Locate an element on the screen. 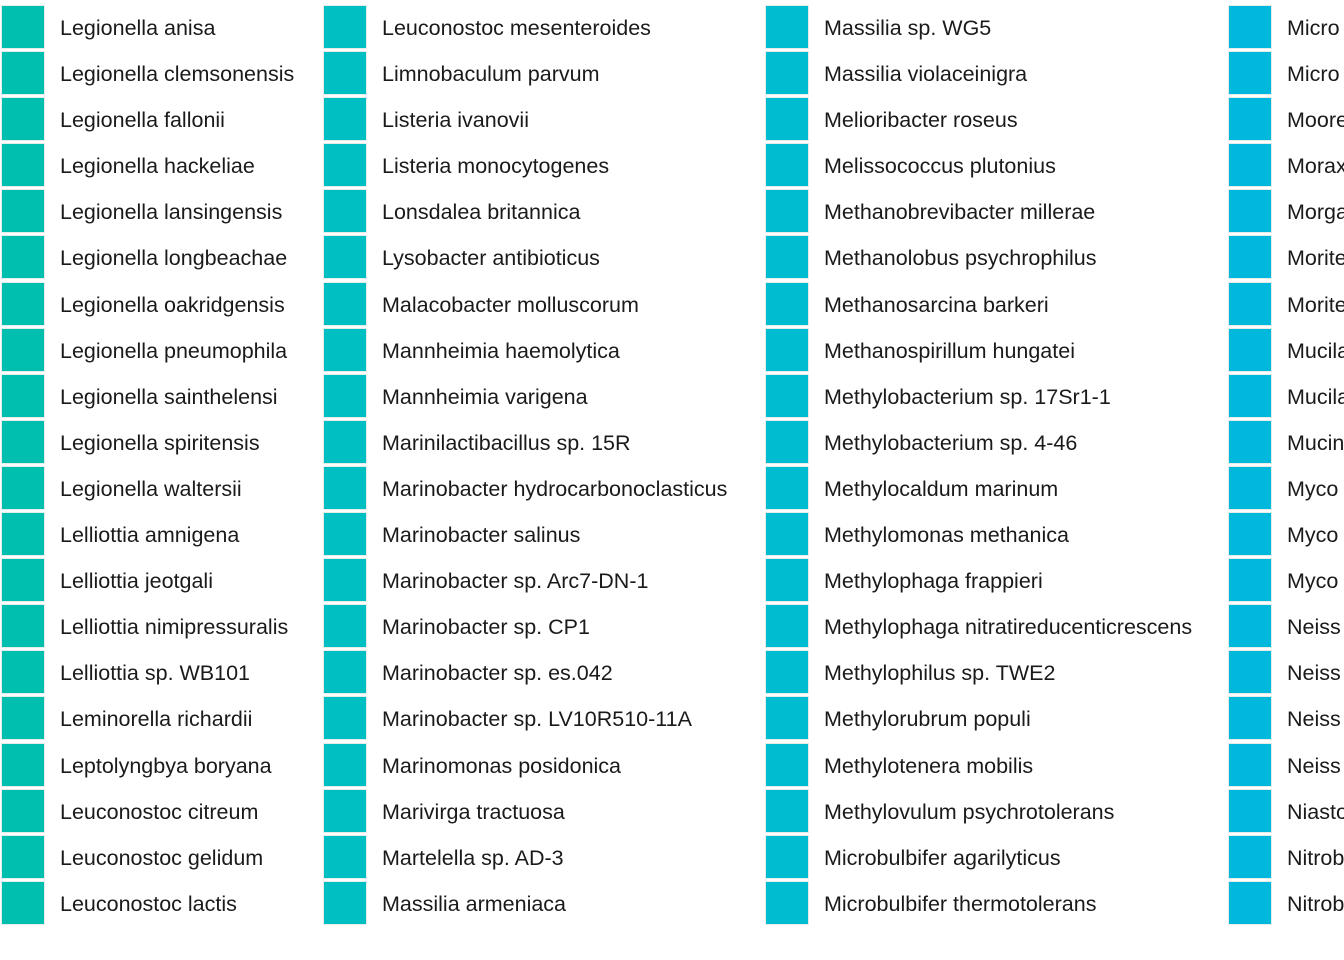  legend-label: Marinilactibacillus sp. 15R is located at coordinates (506, 442).